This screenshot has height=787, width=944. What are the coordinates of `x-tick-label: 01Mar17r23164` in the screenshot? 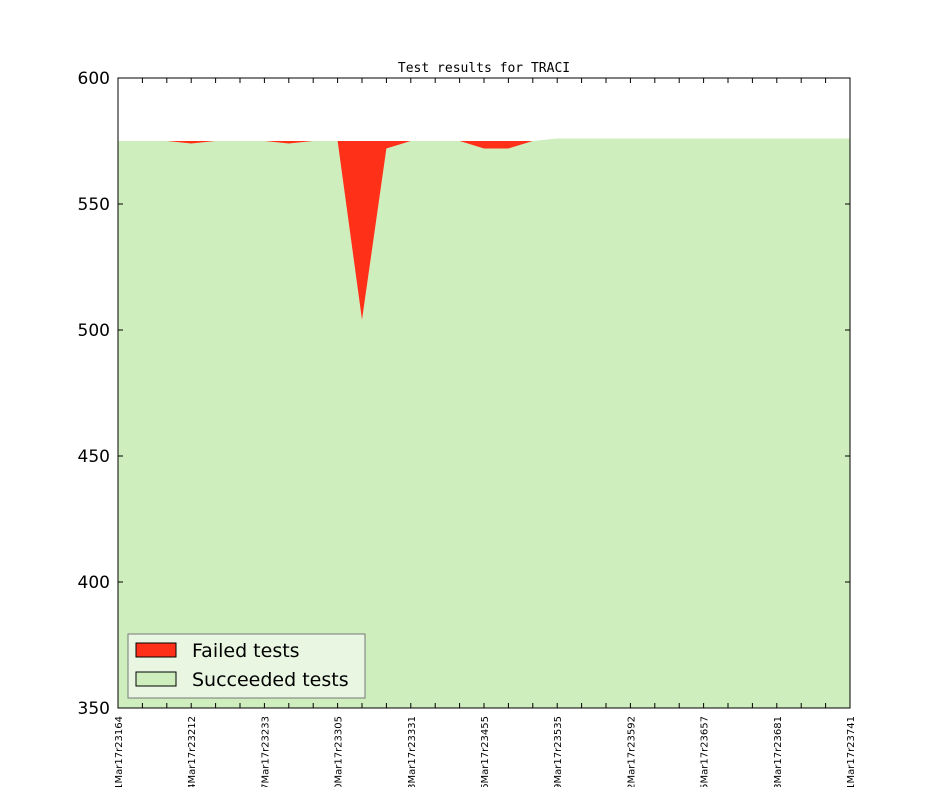 It's located at (119, 751).